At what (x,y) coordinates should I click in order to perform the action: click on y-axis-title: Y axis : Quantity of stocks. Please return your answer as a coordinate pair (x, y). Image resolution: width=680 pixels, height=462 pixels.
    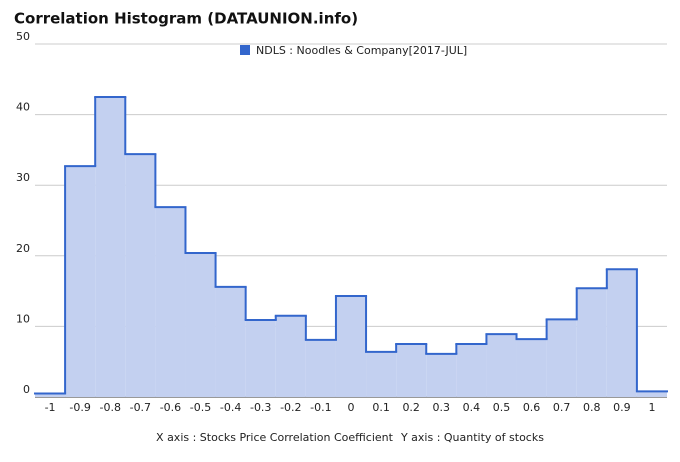
    Looking at the image, I should click on (472, 437).